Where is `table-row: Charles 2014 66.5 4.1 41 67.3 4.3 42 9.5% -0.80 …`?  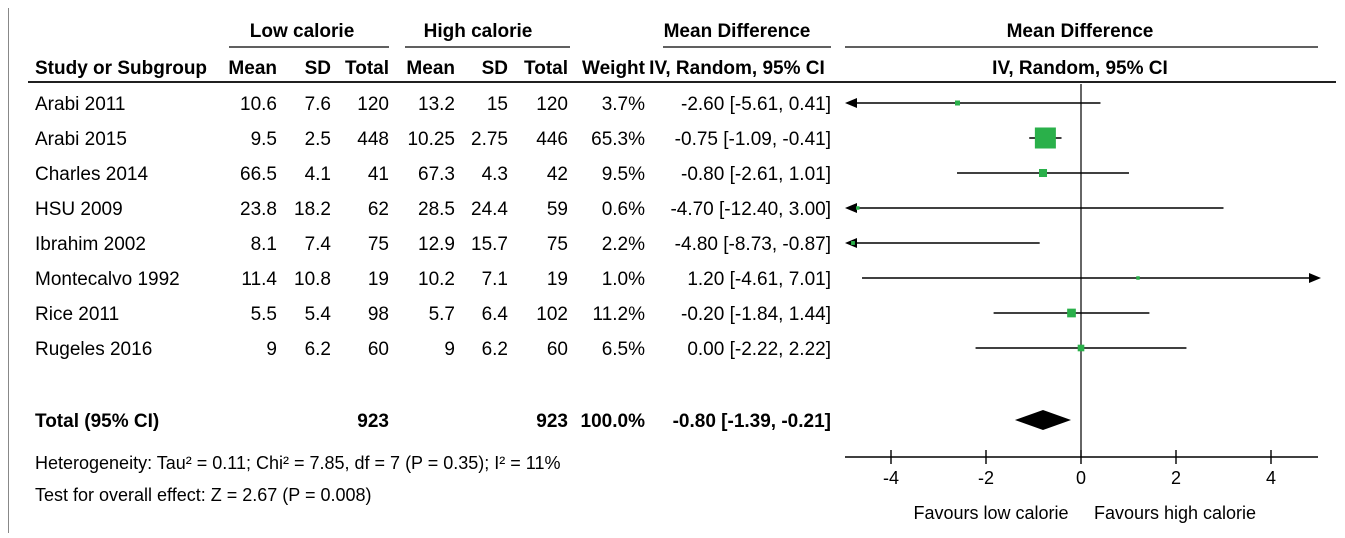 table-row: Charles 2014 66.5 4.1 41 67.3 4.3 42 9.5% -0.80 … is located at coordinates (433, 174).